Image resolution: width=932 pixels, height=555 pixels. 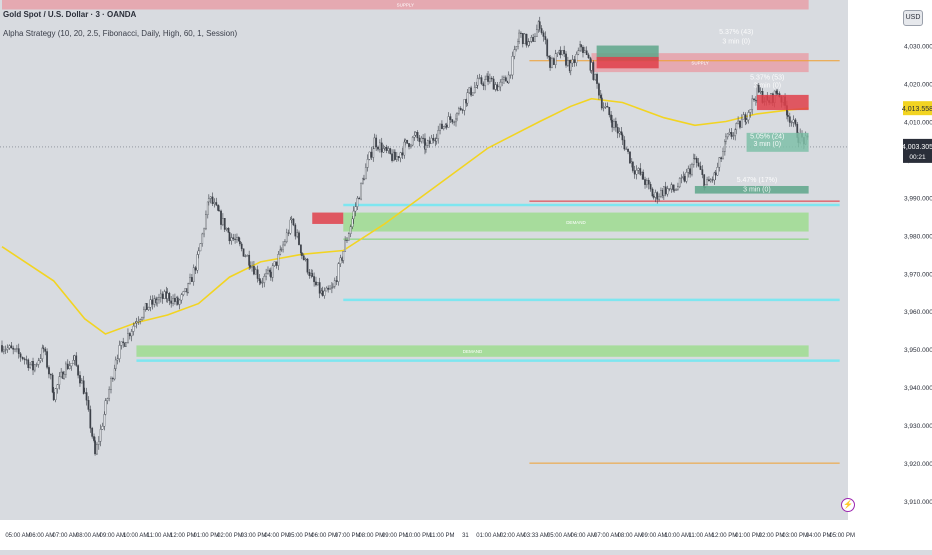 What do you see at coordinates (918, 85) in the screenshot?
I see `y-tick-label: 4,020.000` at bounding box center [918, 85].